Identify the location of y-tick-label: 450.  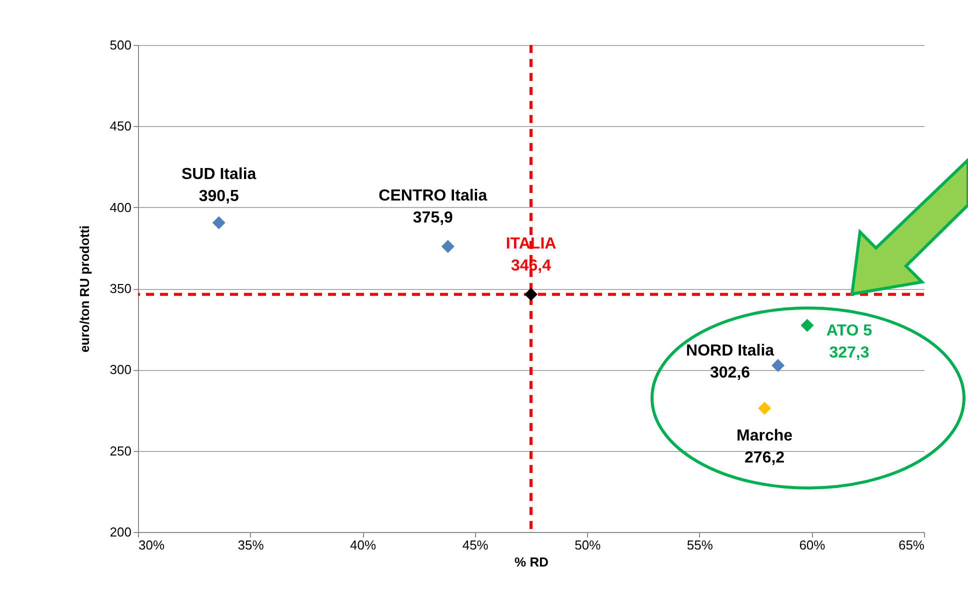
(121, 126).